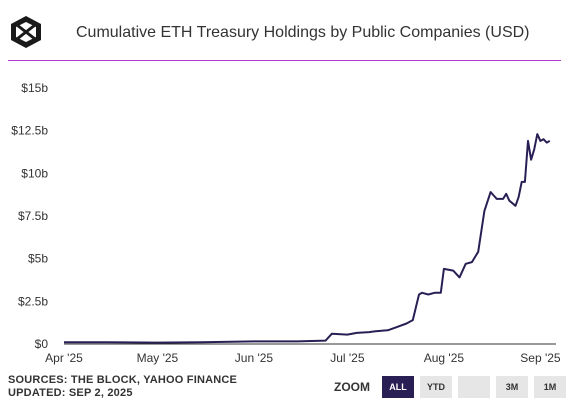 The width and height of the screenshot is (575, 404). I want to click on zoom-ytd-button: YTD, so click(436, 387).